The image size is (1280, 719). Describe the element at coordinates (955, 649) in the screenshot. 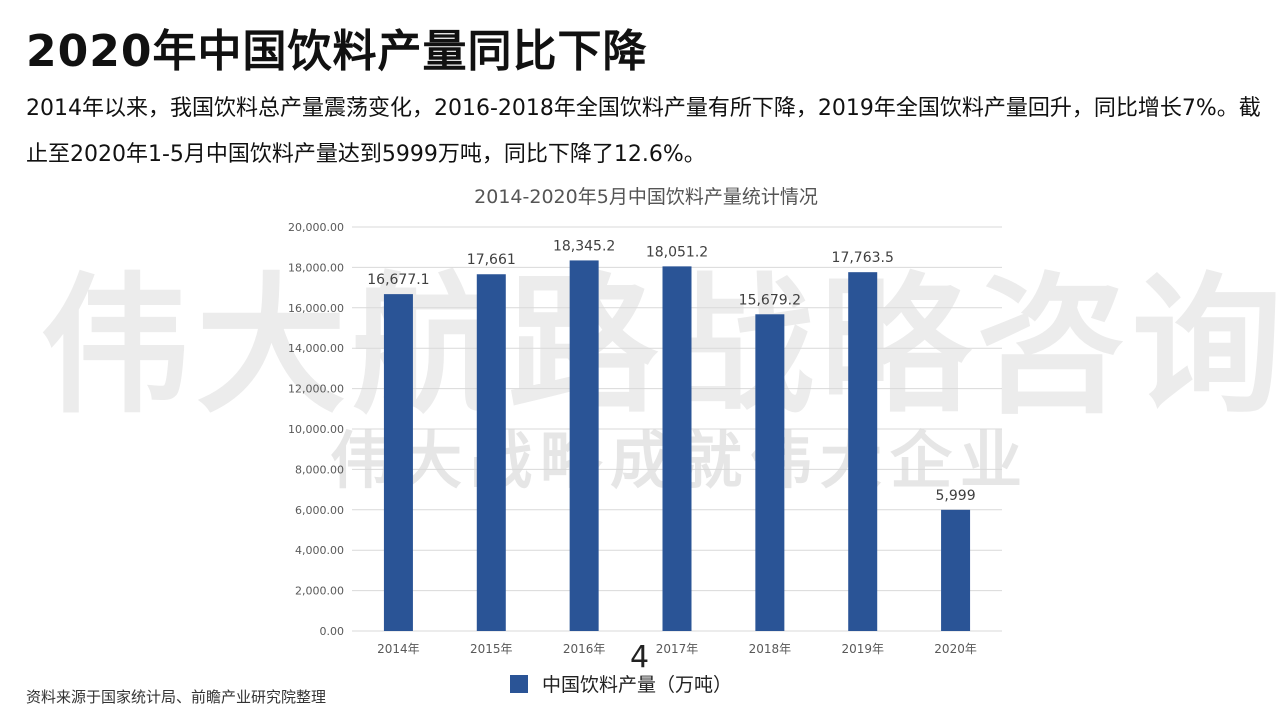

I see `x-tick-label: 2020年` at that location.